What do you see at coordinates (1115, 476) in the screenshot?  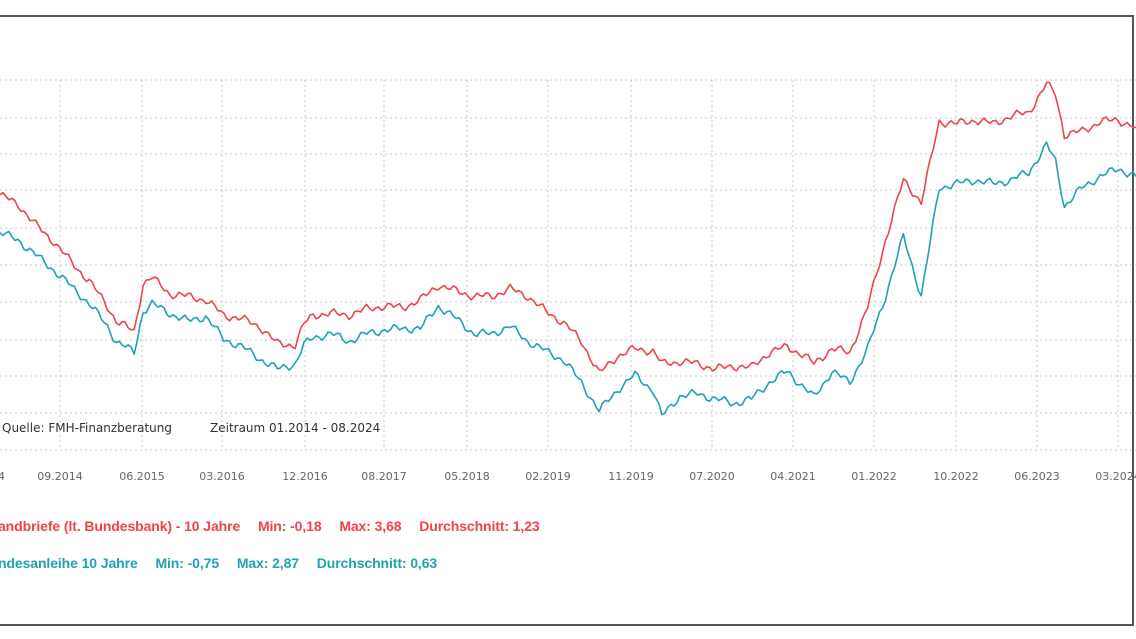 I see `x-tick-label: 03.2024` at bounding box center [1115, 476].